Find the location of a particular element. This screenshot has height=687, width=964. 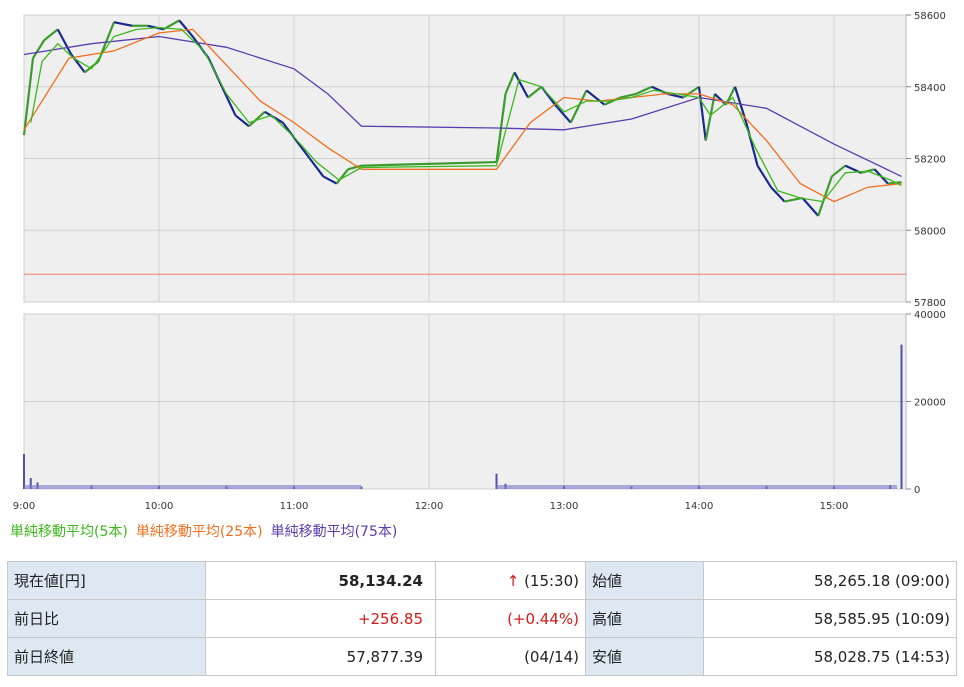

change-value: +256.85 is located at coordinates (320, 618).